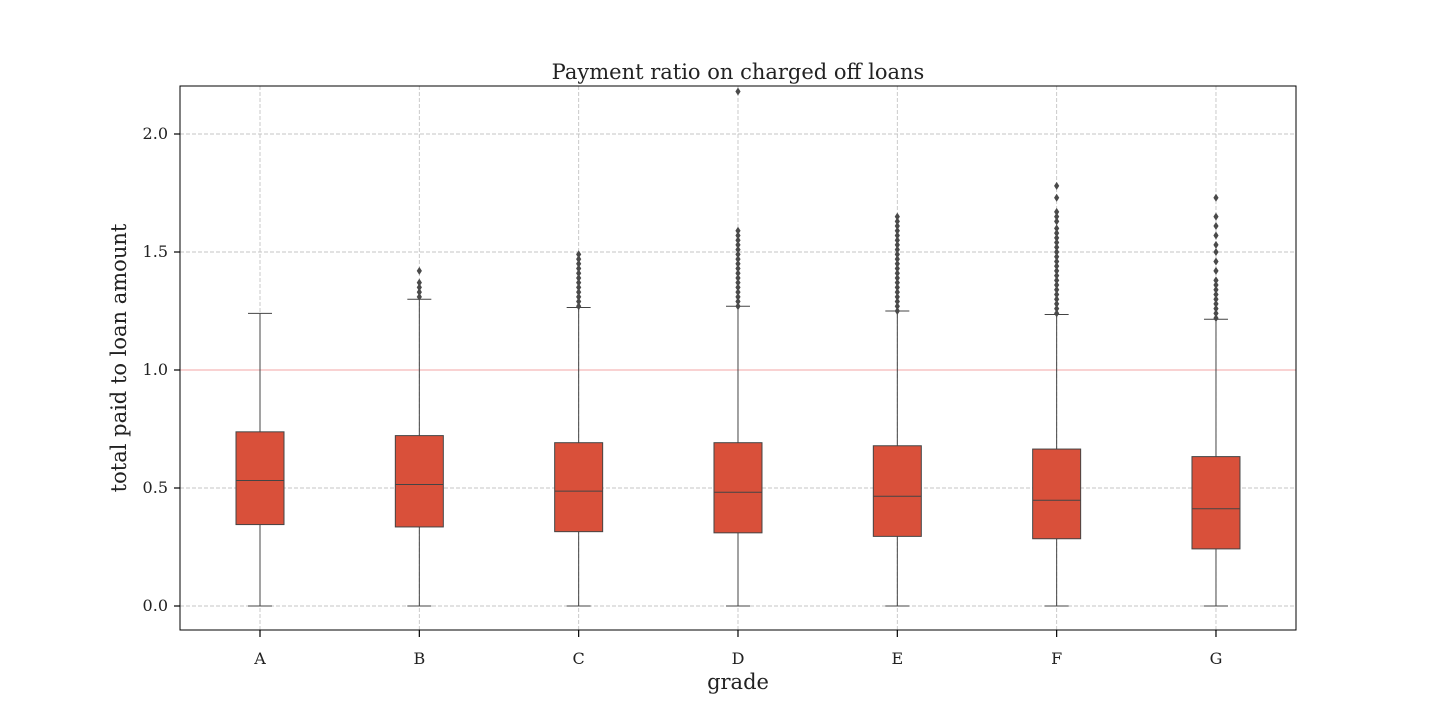 The image size is (1440, 720). What do you see at coordinates (419, 658) in the screenshot?
I see `x-tick-label: B` at bounding box center [419, 658].